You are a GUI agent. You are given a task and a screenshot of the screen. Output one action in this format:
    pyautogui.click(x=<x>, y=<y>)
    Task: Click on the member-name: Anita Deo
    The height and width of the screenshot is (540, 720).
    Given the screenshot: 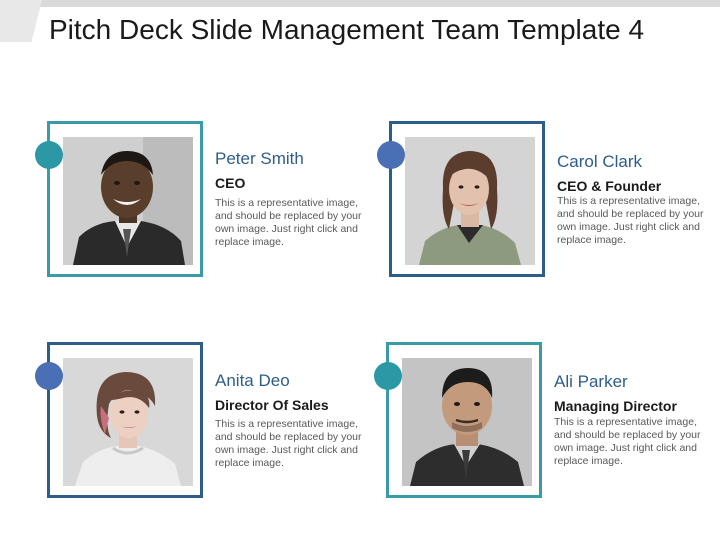 What is the action you would take?
    pyautogui.click(x=252, y=380)
    